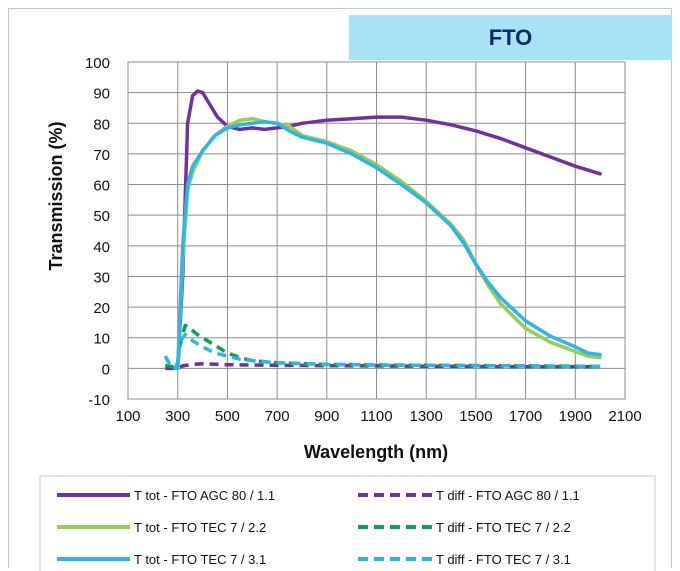  Describe the element at coordinates (503, 559) in the screenshot. I see `legend-label: T diff - FTO TEC 7 / 3.1` at that location.